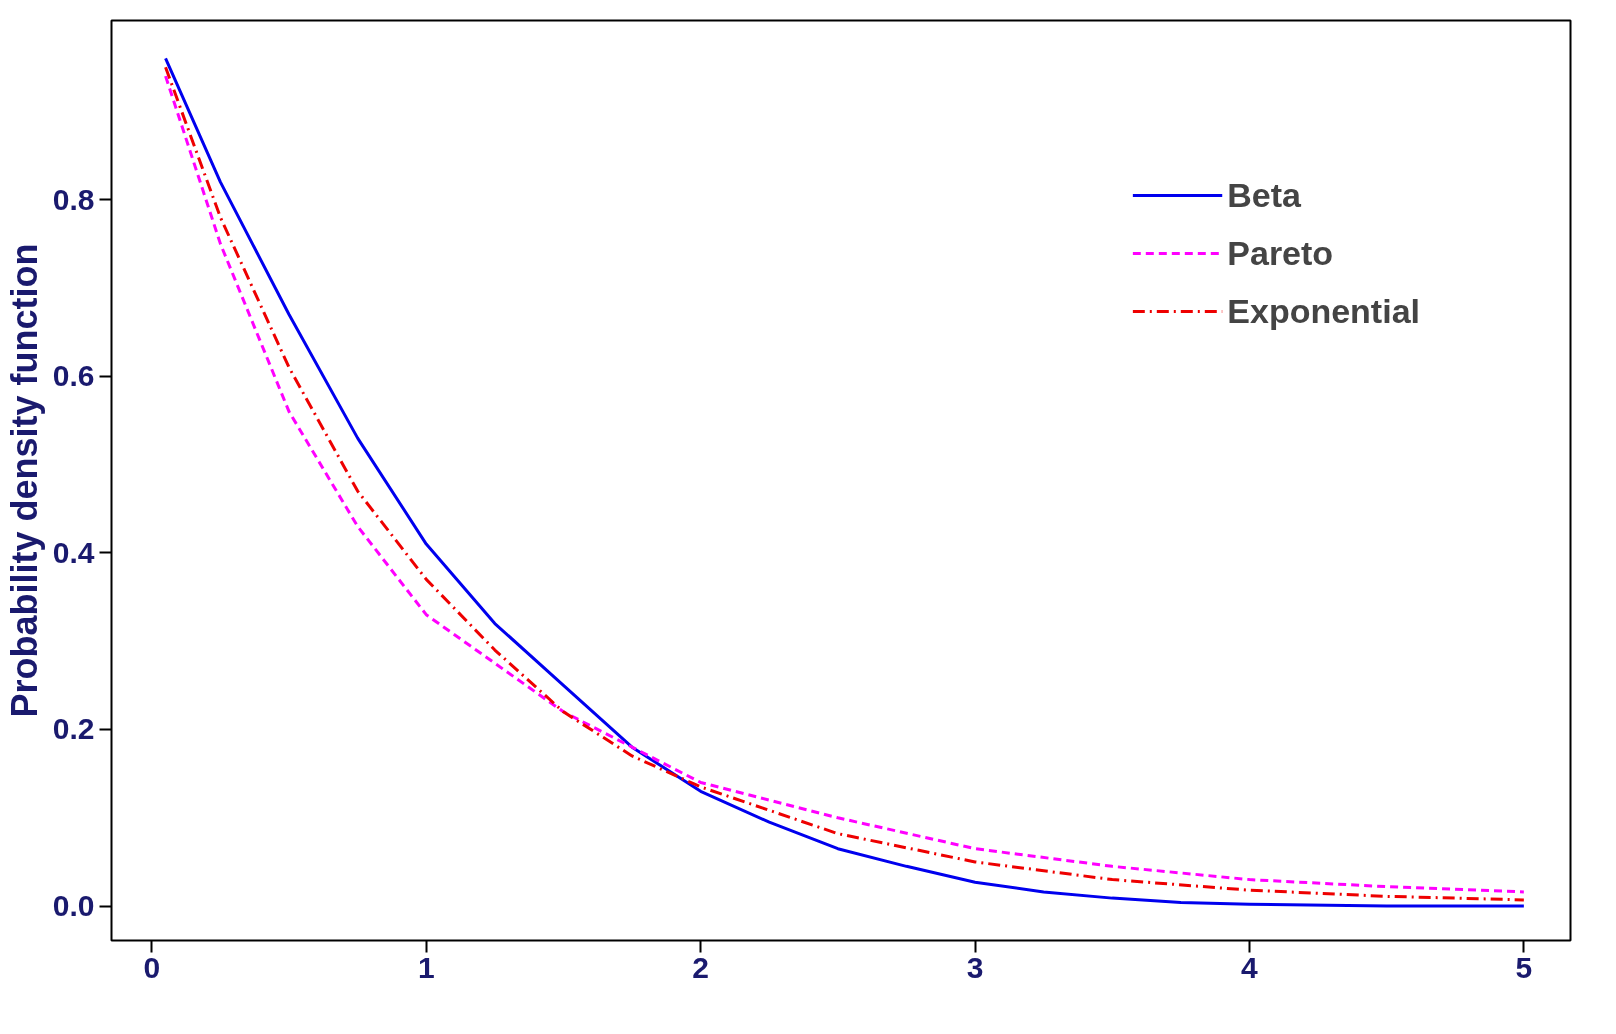 Image resolution: width=1616 pixels, height=1034 pixels. What do you see at coordinates (24, 480) in the screenshot?
I see `y-axis-title: Probability density function` at bounding box center [24, 480].